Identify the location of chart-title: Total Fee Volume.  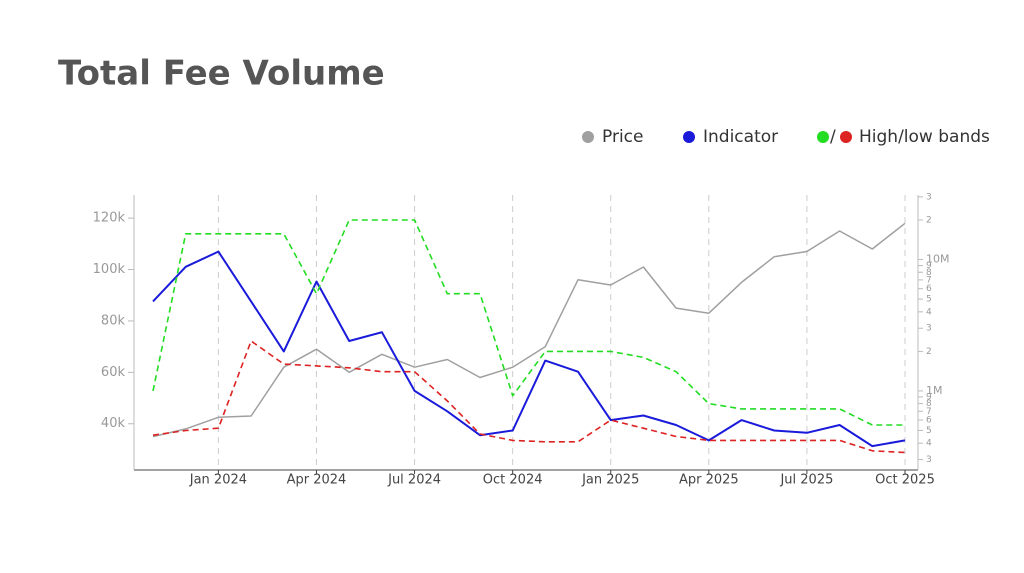
(221, 74).